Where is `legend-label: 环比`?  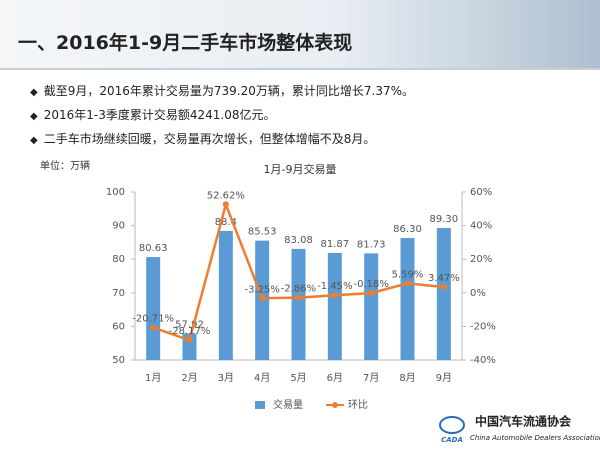 legend-label: 环比 is located at coordinates (358, 405).